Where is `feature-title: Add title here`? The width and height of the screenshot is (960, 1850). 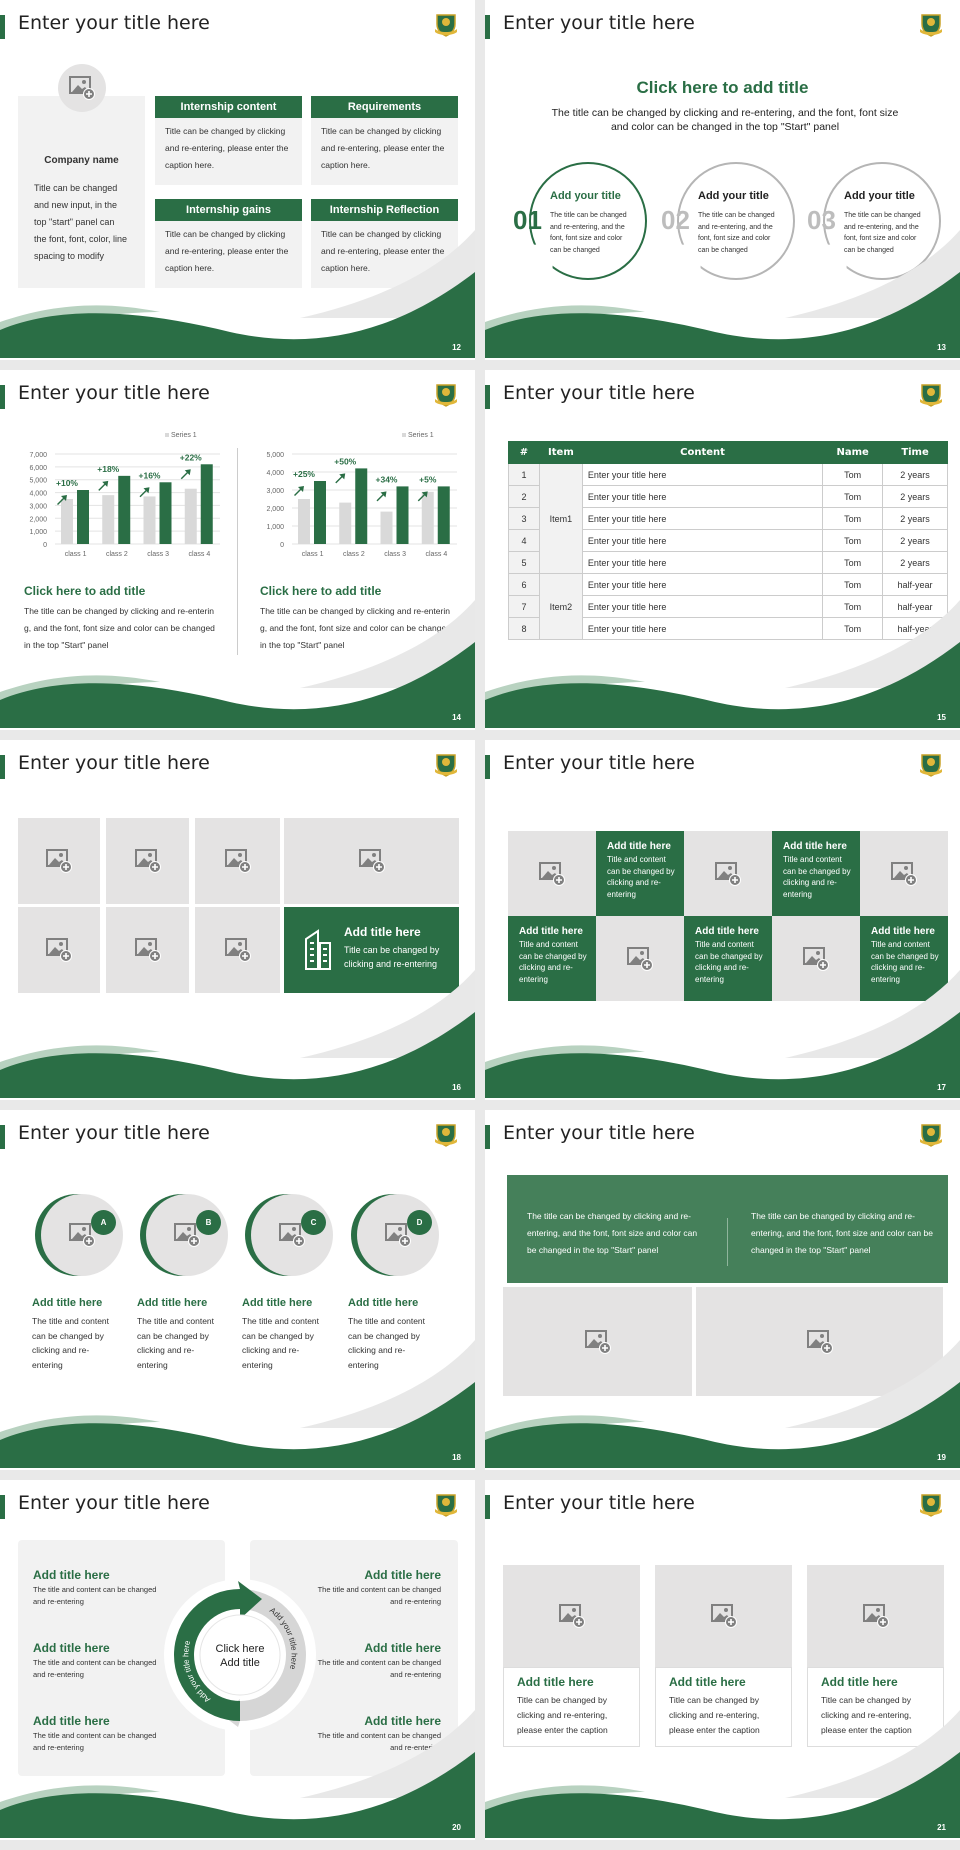
feature-title: Add title here is located at coordinates (382, 932).